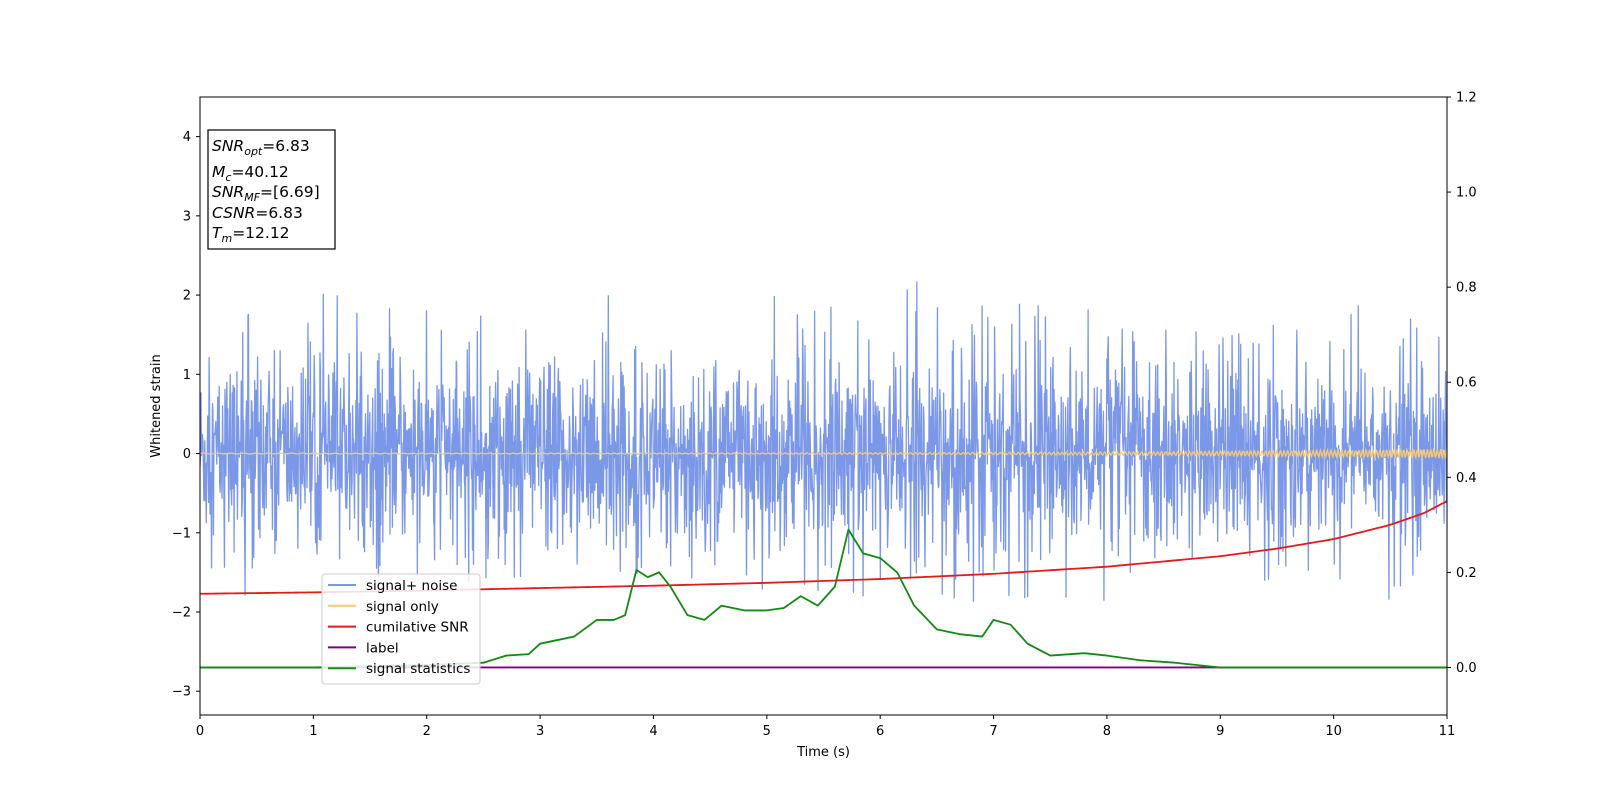 The width and height of the screenshot is (1600, 800). I want to click on x-tick-label: 7, so click(993, 731).